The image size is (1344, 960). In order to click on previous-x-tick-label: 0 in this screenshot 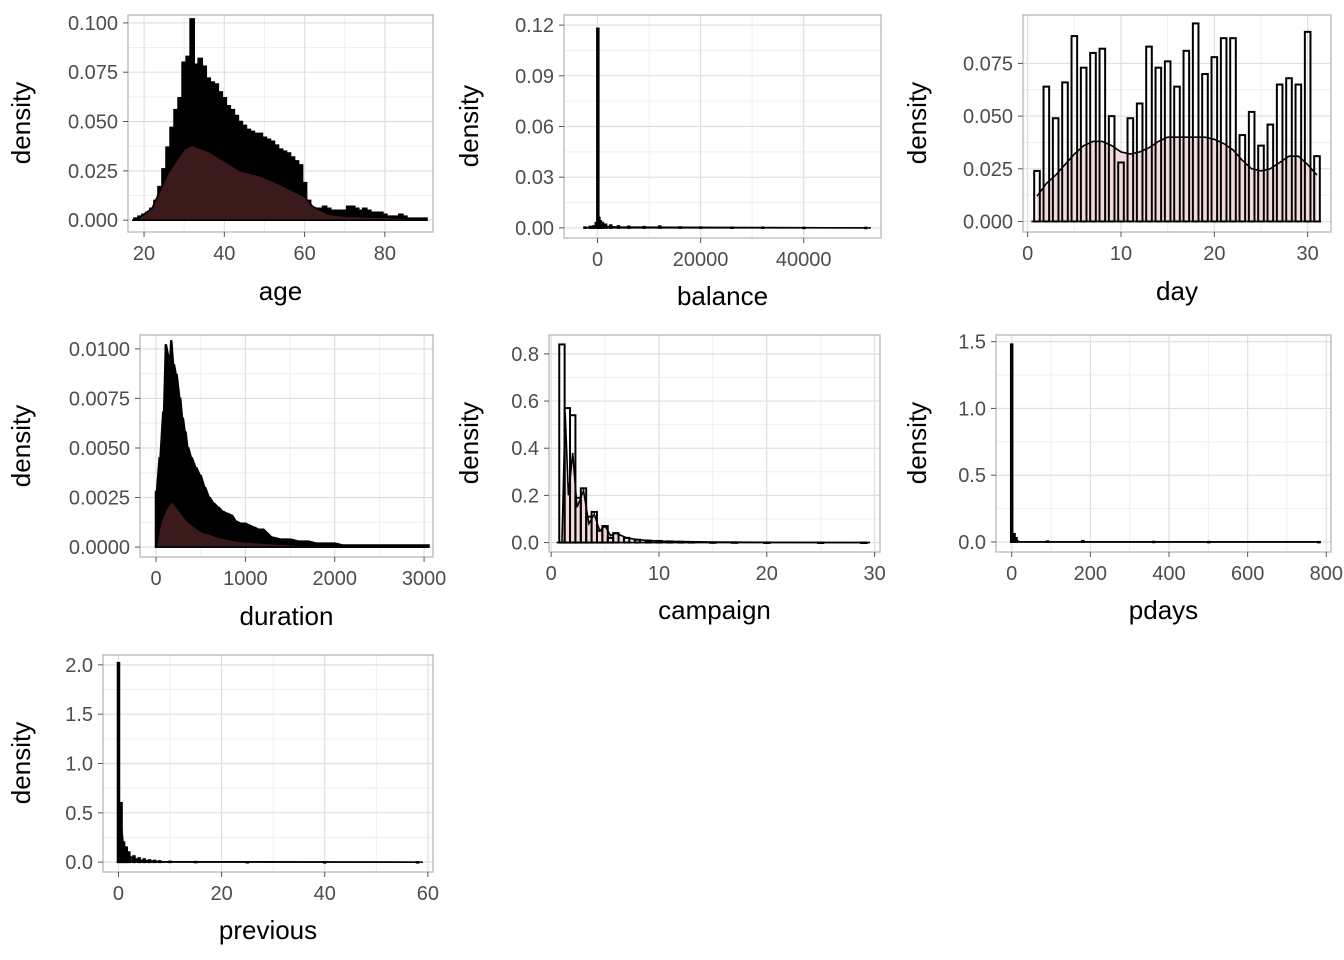, I will do `click(118, 894)`.